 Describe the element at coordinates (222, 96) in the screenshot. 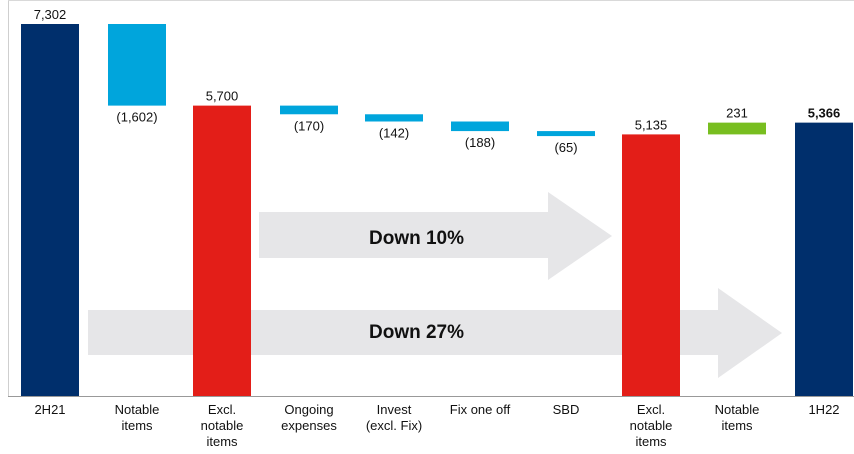

I see `value-label-3: 5,700` at that location.